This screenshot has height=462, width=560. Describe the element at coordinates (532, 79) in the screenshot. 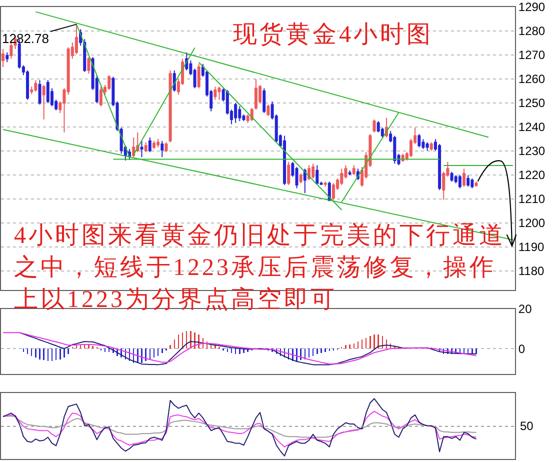

I see `y-tick-label: 1260` at that location.